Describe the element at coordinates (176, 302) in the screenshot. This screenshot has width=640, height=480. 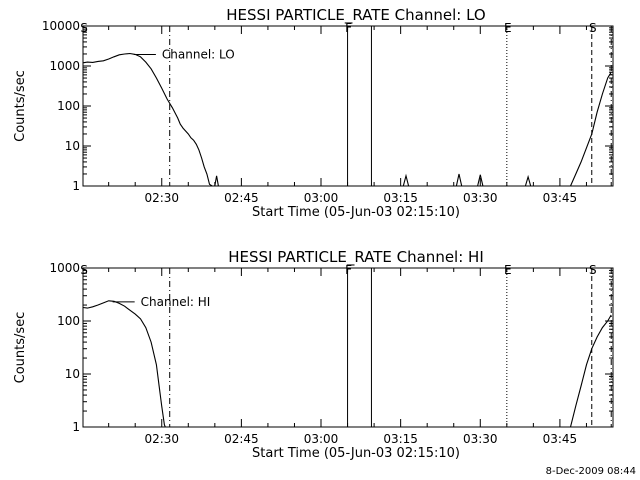
I see `series-label: Channel: HI` at that location.